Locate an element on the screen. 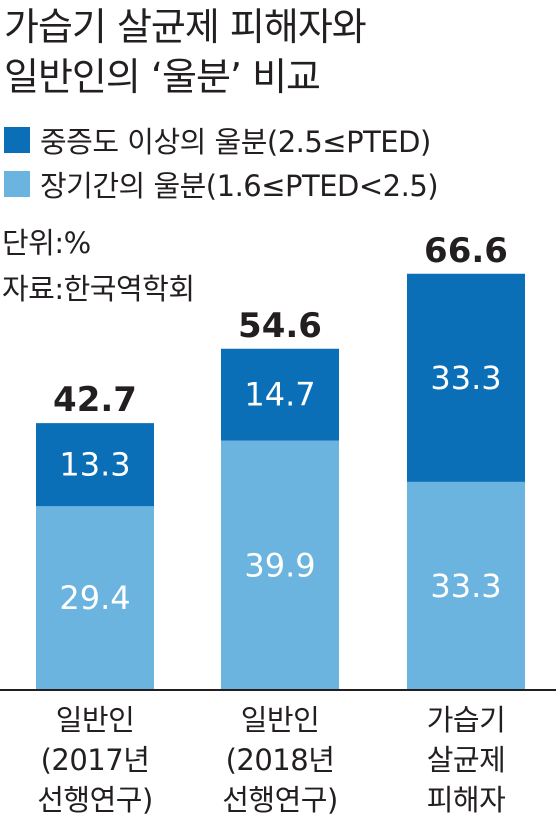  value-label-longterm-2: 39.9 is located at coordinates (279, 565).